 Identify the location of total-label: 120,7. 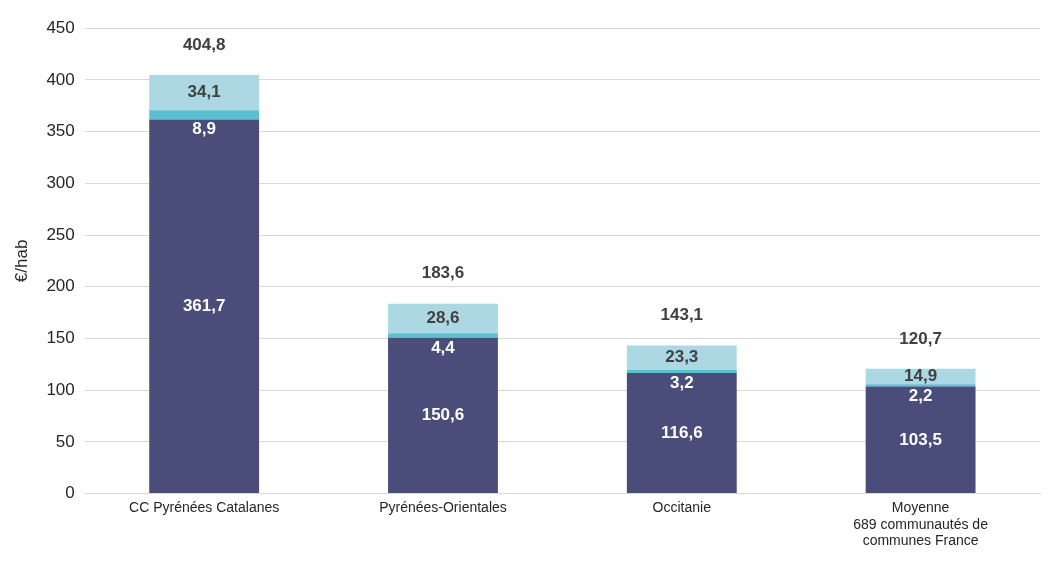
(920, 338).